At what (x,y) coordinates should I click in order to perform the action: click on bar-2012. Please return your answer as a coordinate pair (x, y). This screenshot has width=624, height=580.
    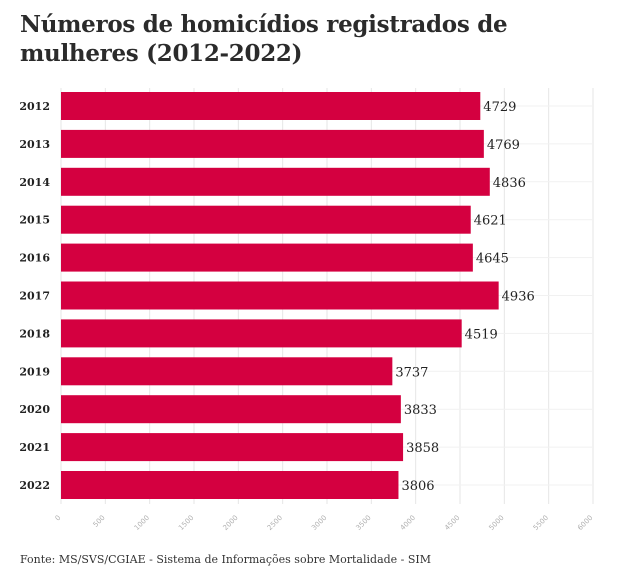
    Looking at the image, I should click on (271, 106).